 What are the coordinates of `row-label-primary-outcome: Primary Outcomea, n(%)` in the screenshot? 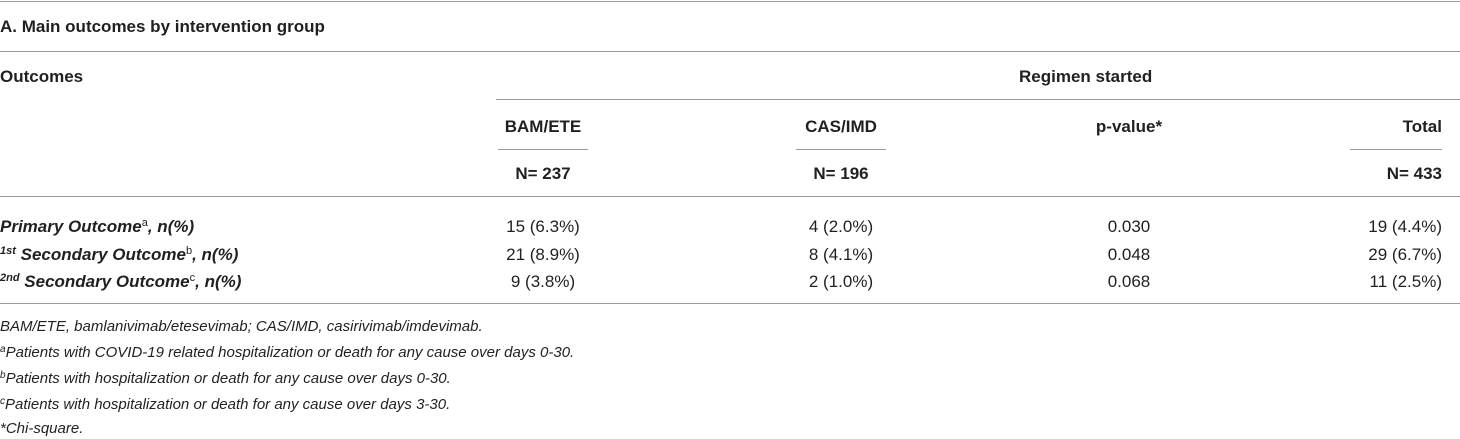 It's located at (97, 227).